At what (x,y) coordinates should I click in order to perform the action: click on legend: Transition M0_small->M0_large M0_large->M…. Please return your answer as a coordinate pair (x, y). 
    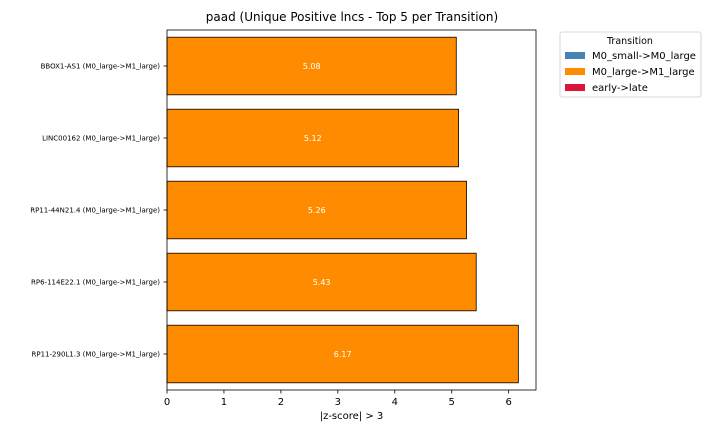
    Looking at the image, I should click on (630, 64).